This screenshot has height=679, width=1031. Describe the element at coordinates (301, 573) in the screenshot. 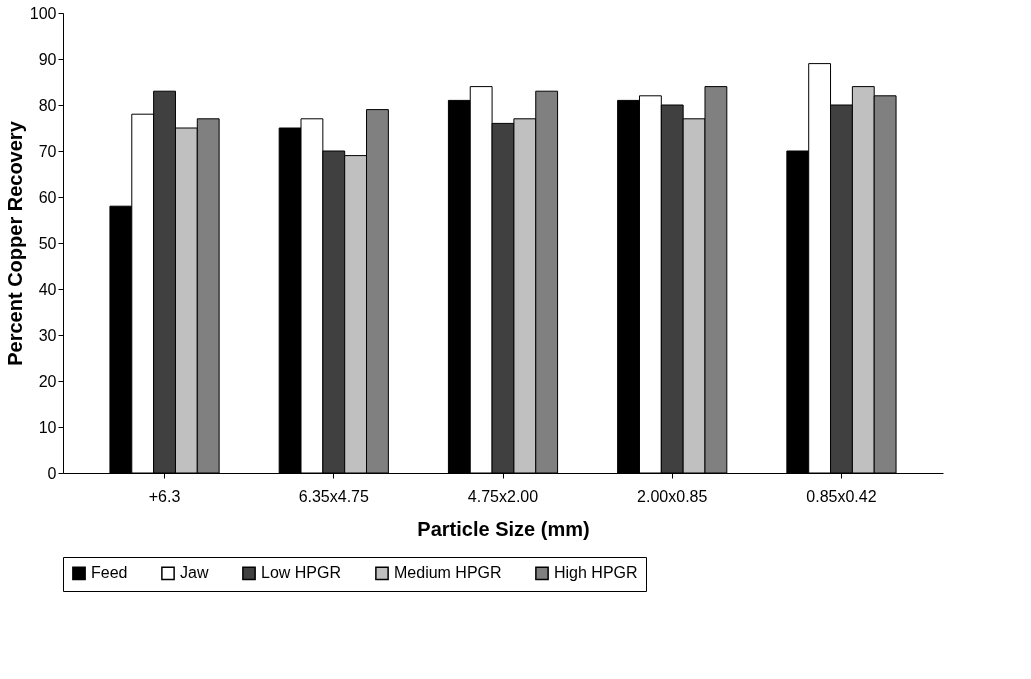

I see `legend-label: Low HPGR` at that location.